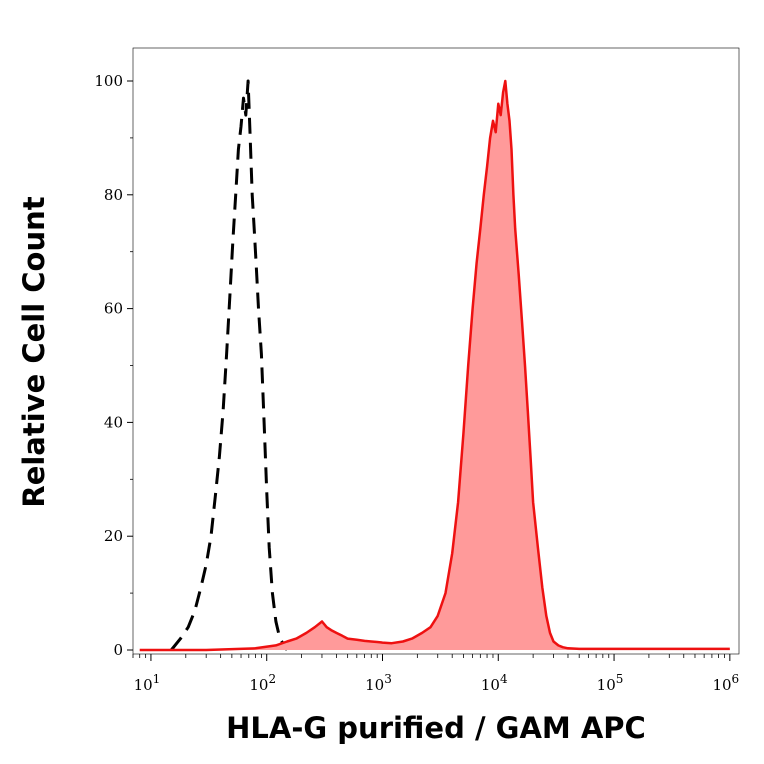  What do you see at coordinates (113, 365) in the screenshot?
I see `y-axis-ticks: 0 20 40 60 80 100` at bounding box center [113, 365].